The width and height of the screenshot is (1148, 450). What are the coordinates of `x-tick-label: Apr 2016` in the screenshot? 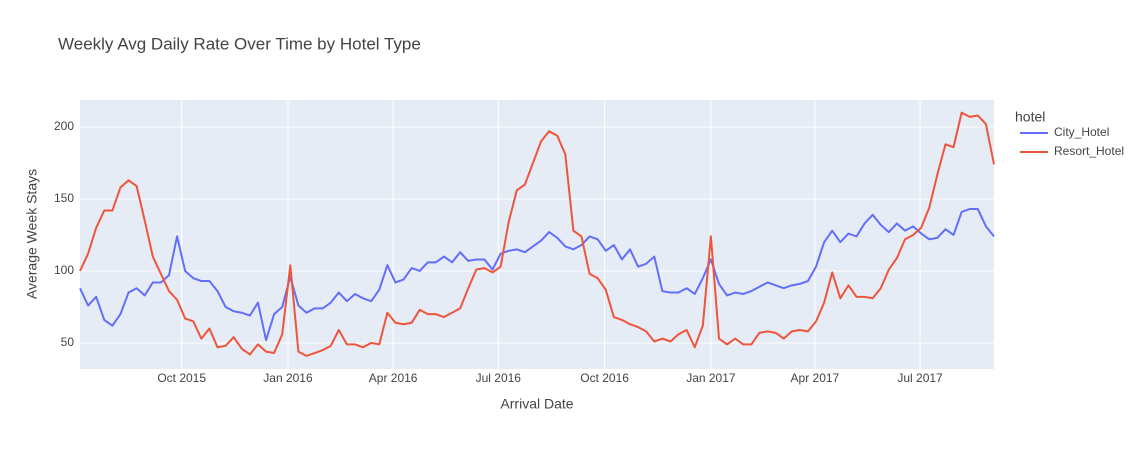 It's located at (393, 378).